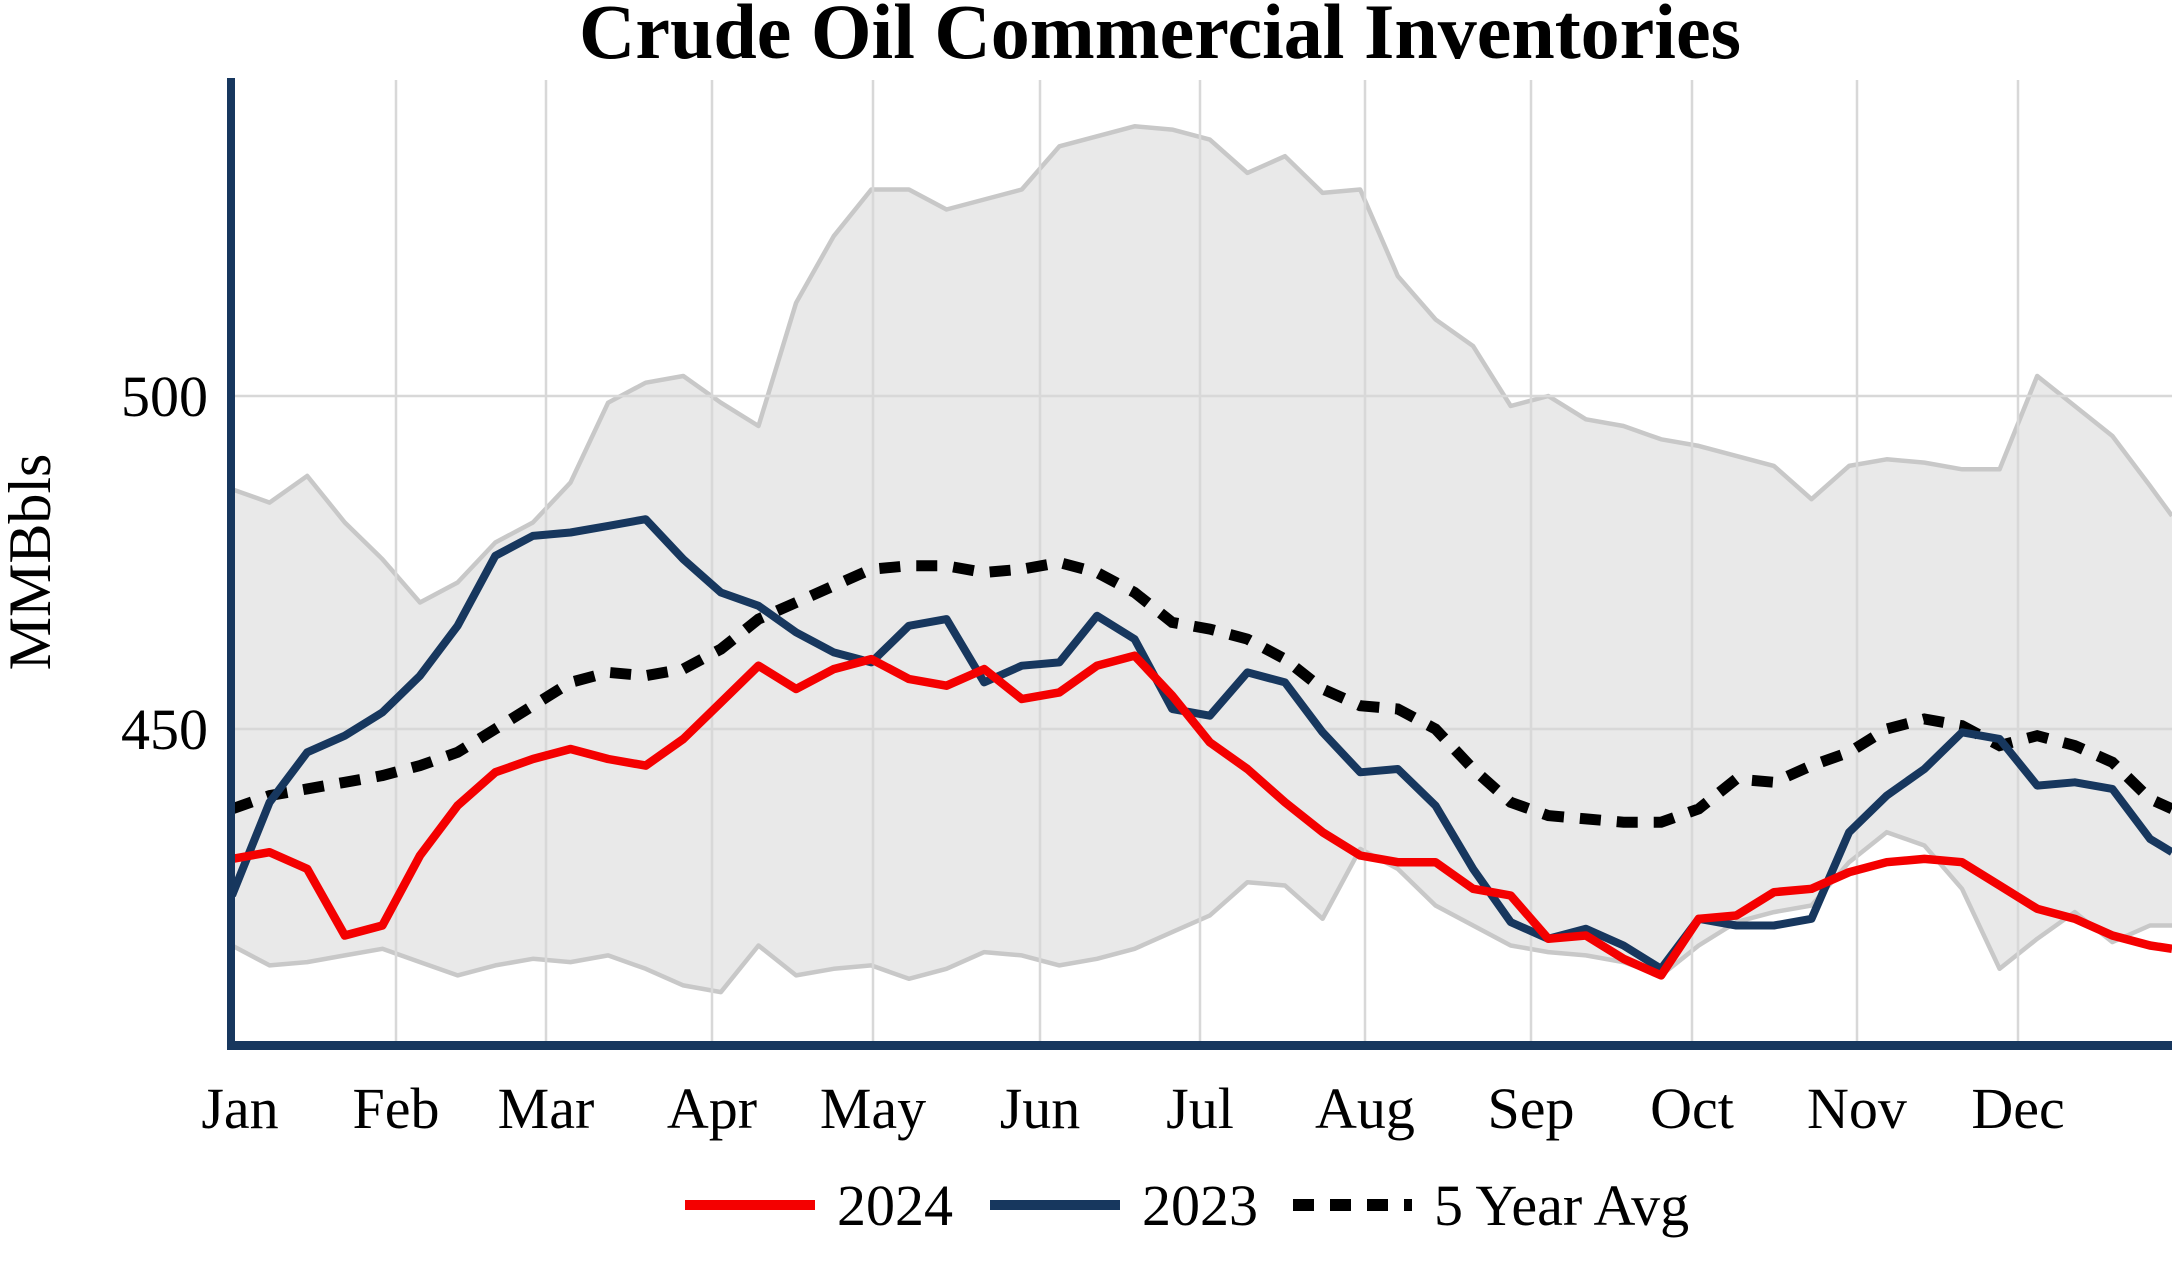 This screenshot has height=1276, width=2172. Describe the element at coordinates (1199, 1045) in the screenshot. I see `x-axis-spine` at that location.